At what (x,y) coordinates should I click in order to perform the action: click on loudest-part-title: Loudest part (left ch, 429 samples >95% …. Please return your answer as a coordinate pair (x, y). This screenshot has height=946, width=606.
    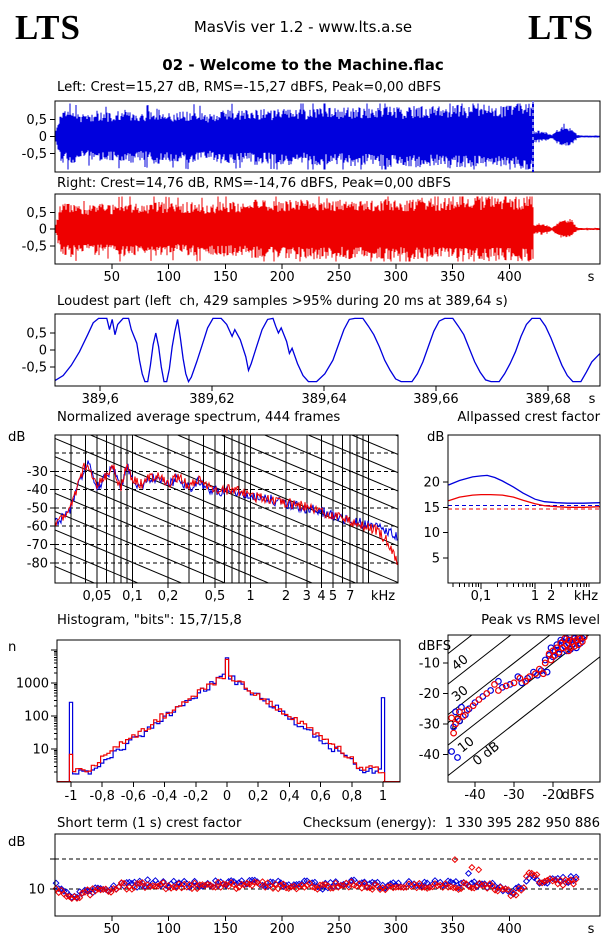
    Looking at the image, I should click on (282, 301).